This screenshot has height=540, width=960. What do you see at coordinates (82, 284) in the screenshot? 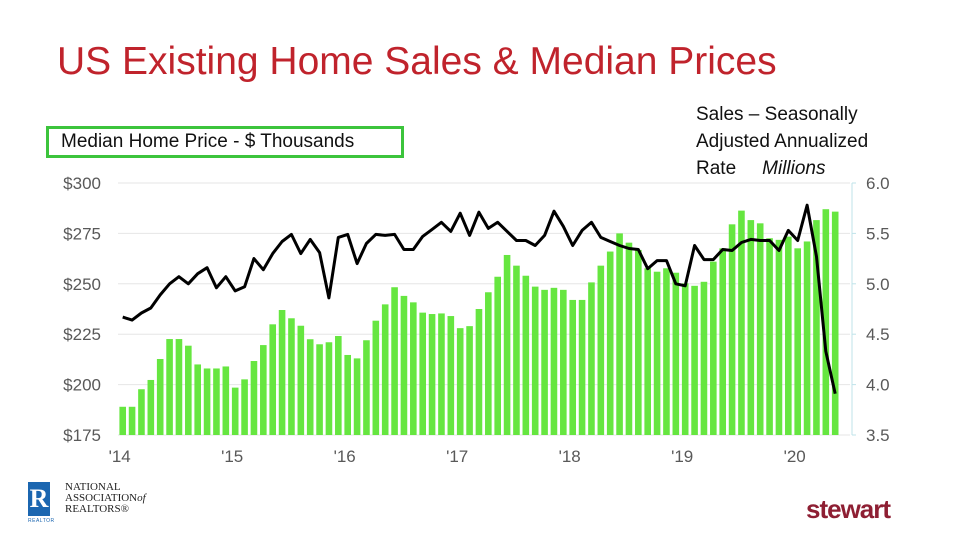
I see `left-tick-label: $250` at bounding box center [82, 284].